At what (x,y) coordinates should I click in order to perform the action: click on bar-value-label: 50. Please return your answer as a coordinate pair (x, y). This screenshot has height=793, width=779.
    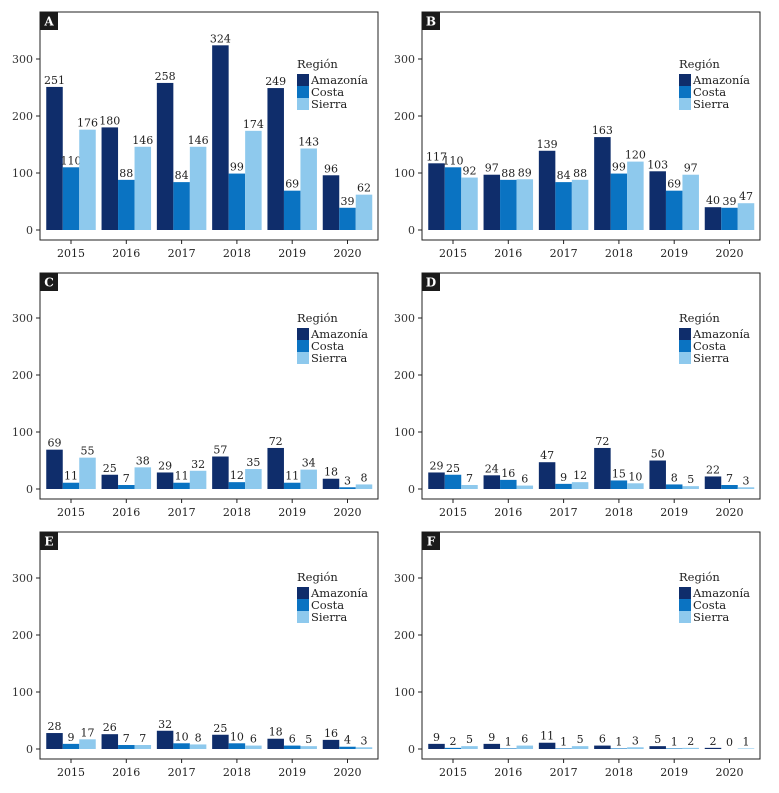
    Looking at the image, I should click on (658, 454).